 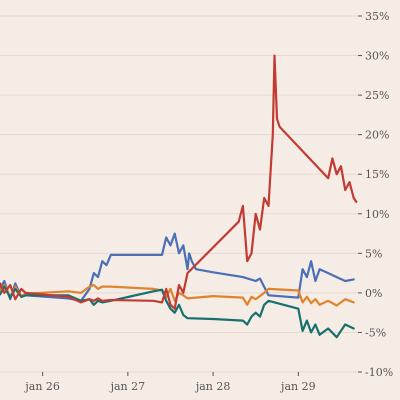 I want to click on y-tick-label: 5%, so click(x=373, y=253).